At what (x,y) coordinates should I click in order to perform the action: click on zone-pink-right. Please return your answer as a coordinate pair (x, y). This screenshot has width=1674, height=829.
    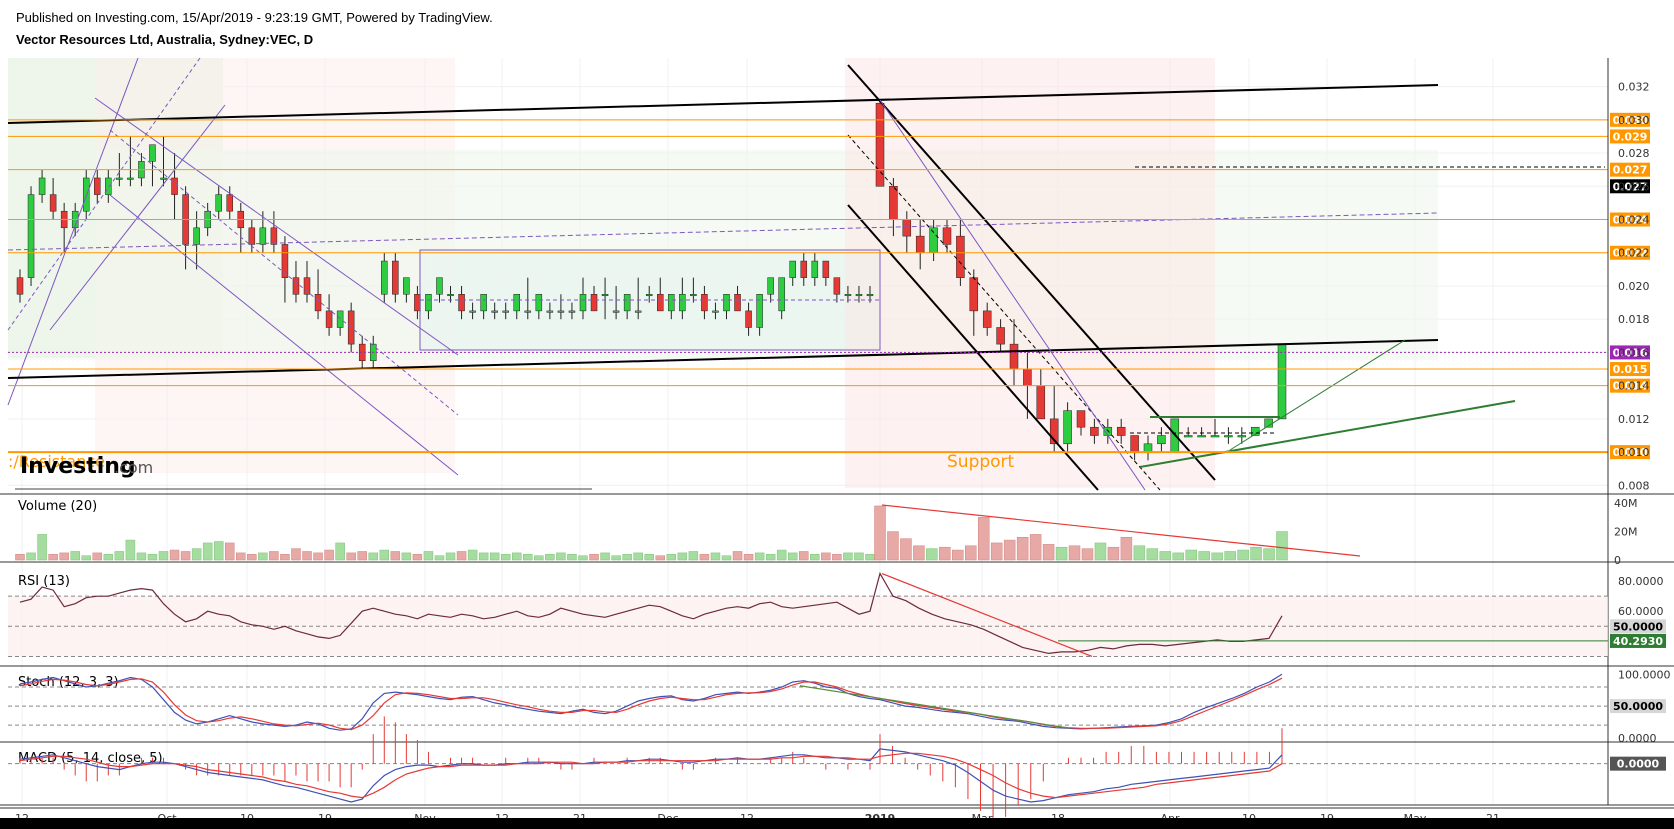
    Looking at the image, I should click on (1030, 273).